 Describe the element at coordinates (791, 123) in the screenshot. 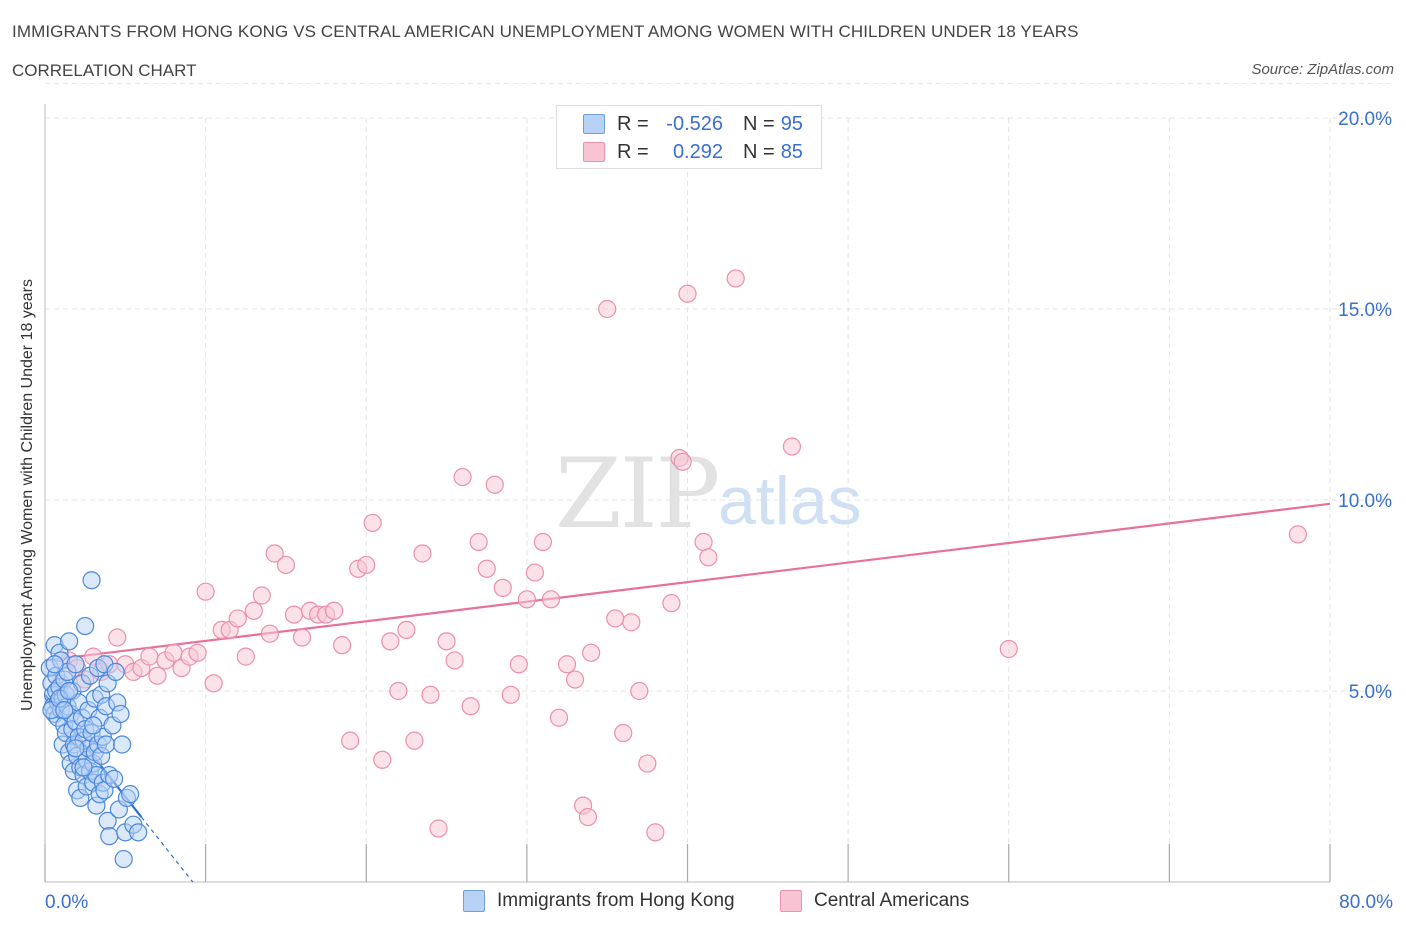

I see `n-value: 95` at that location.